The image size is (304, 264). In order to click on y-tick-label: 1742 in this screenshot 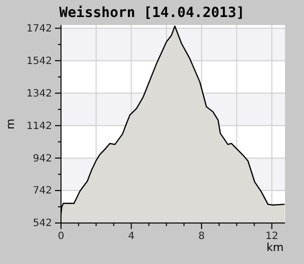, I will do `click(39, 28)`.